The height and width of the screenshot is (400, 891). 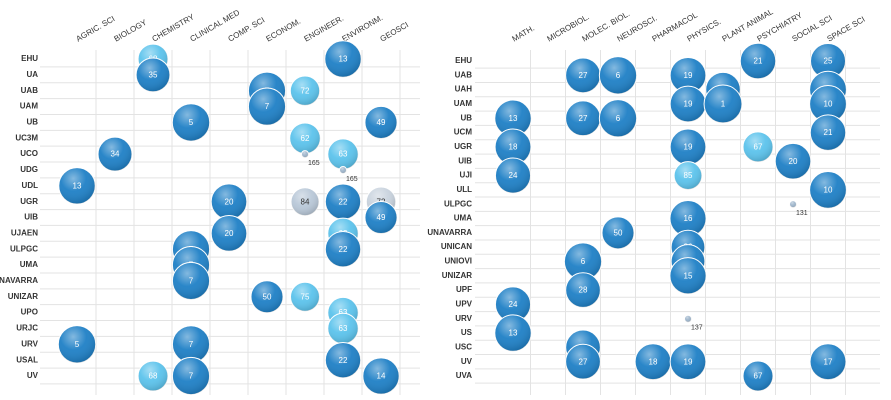 I want to click on row-label: UAH, so click(x=464, y=89).